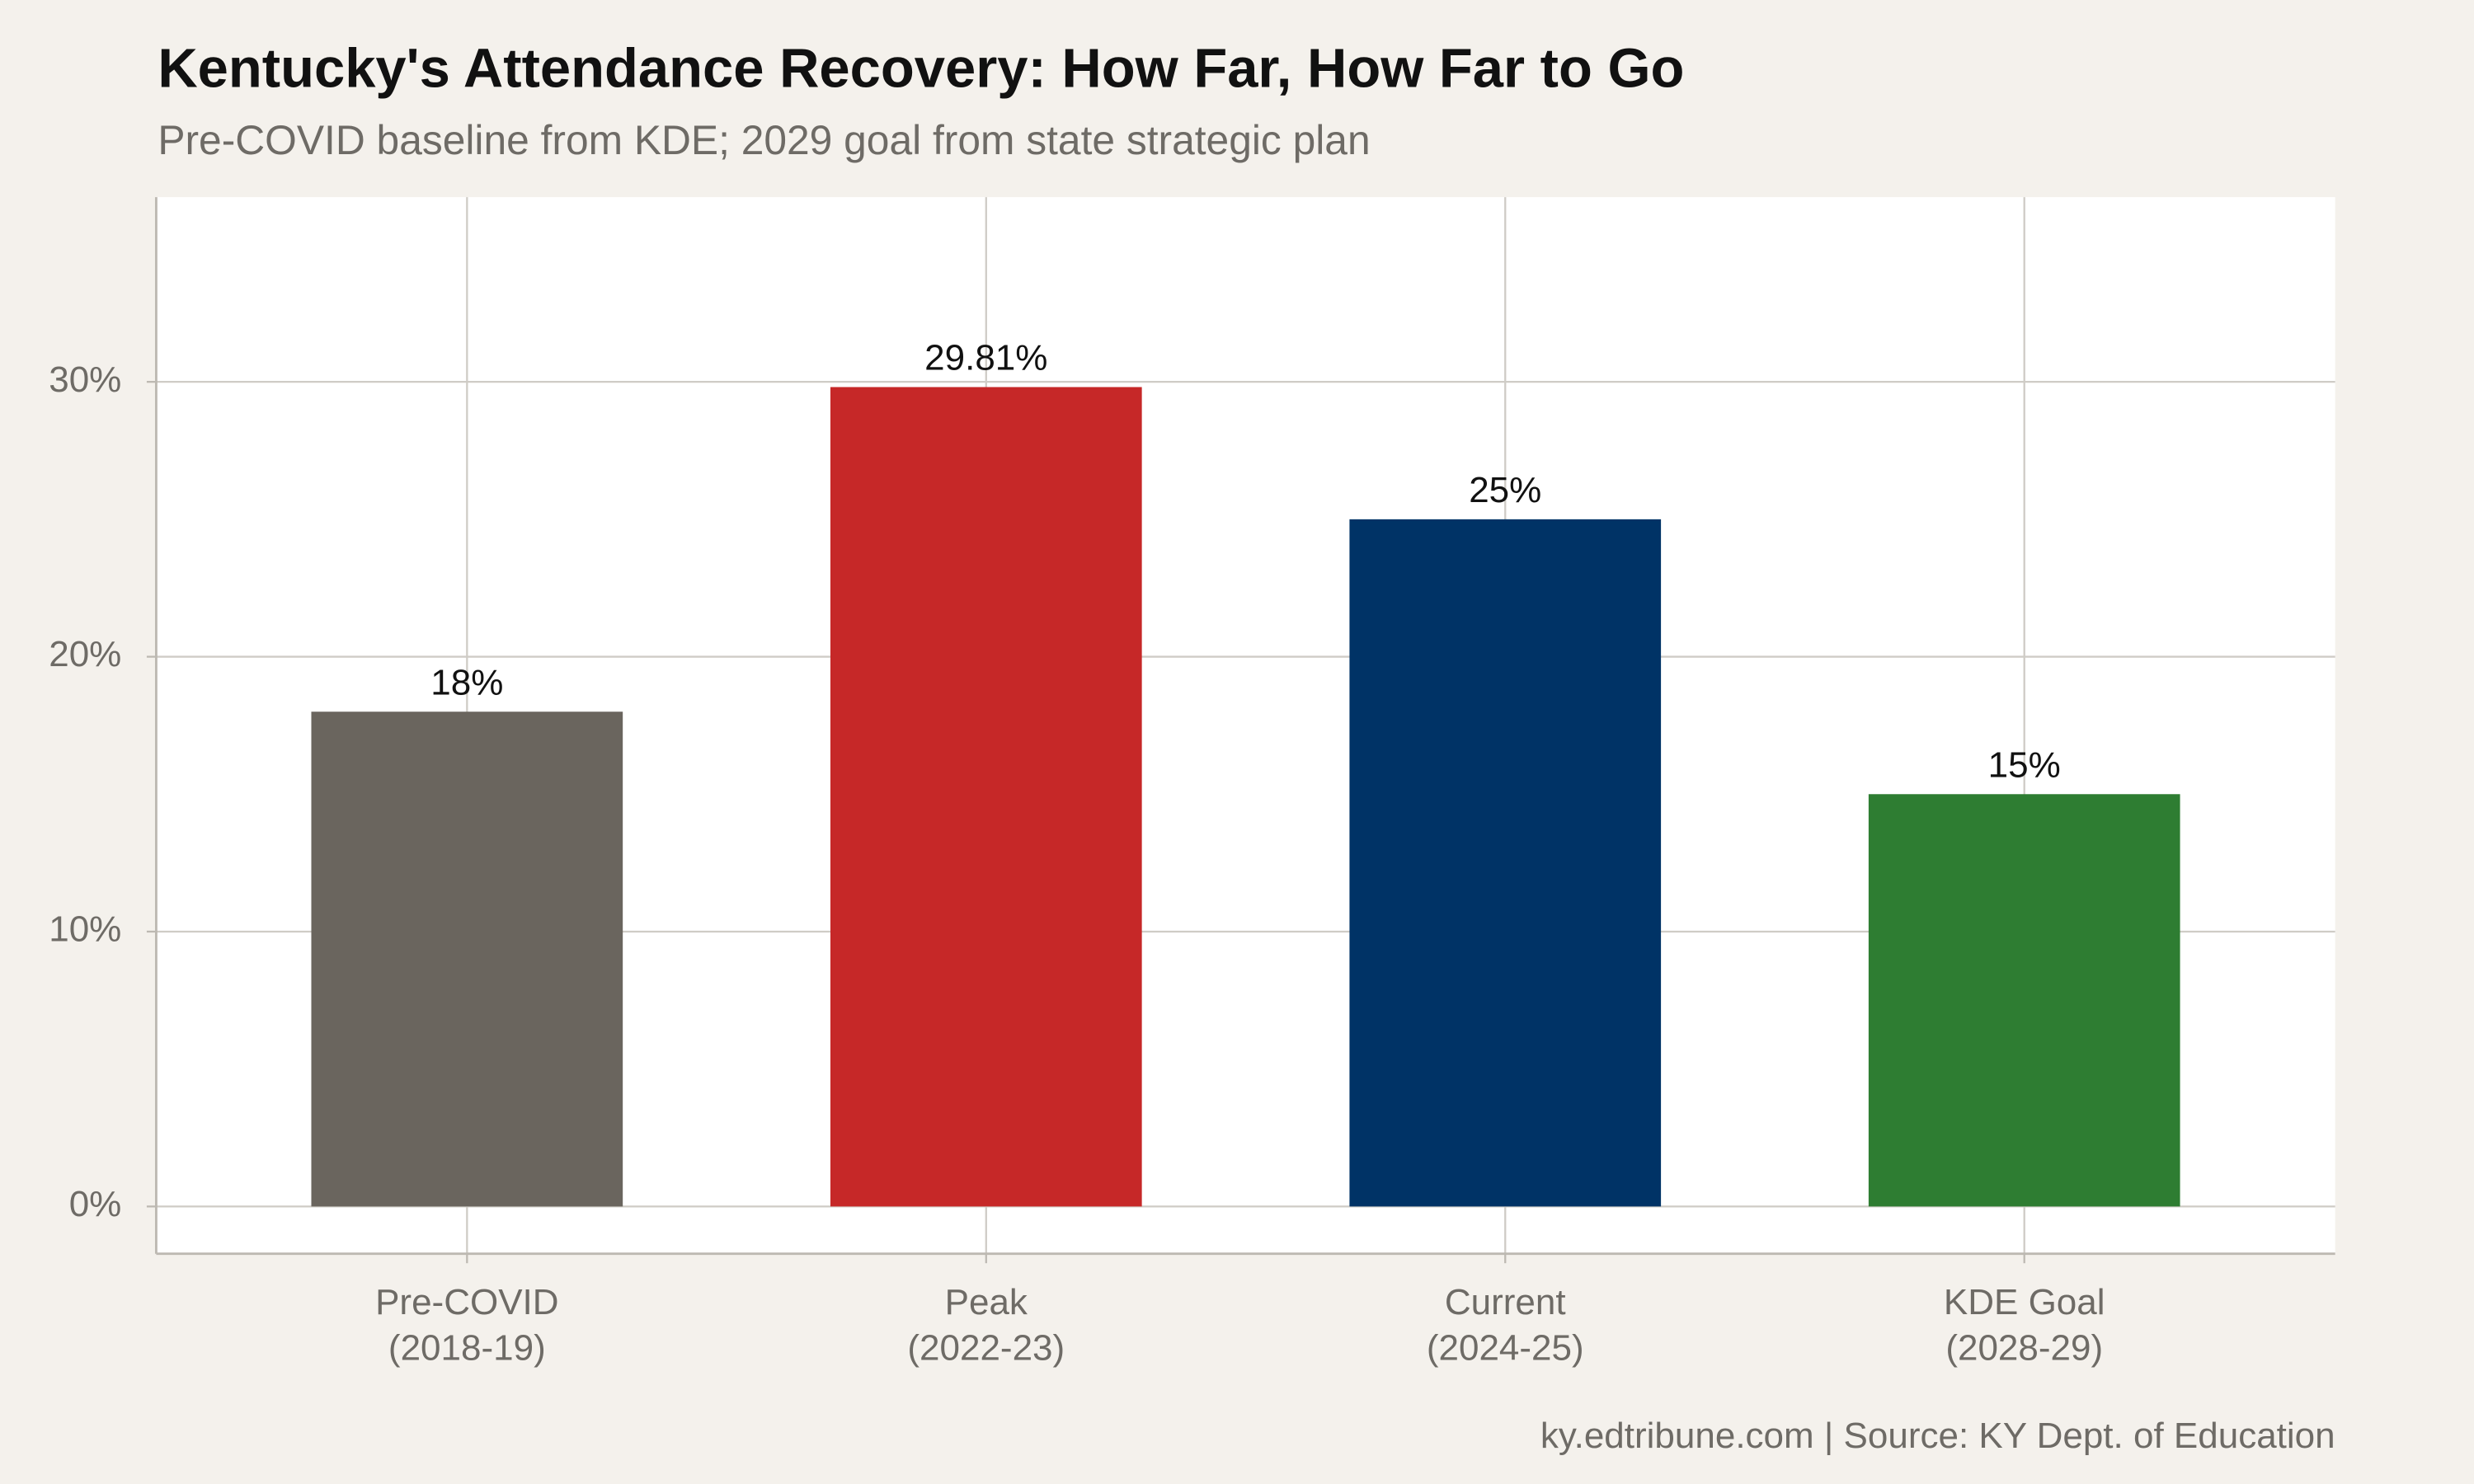  What do you see at coordinates (2024, 764) in the screenshot?
I see `value-label: 15%` at bounding box center [2024, 764].